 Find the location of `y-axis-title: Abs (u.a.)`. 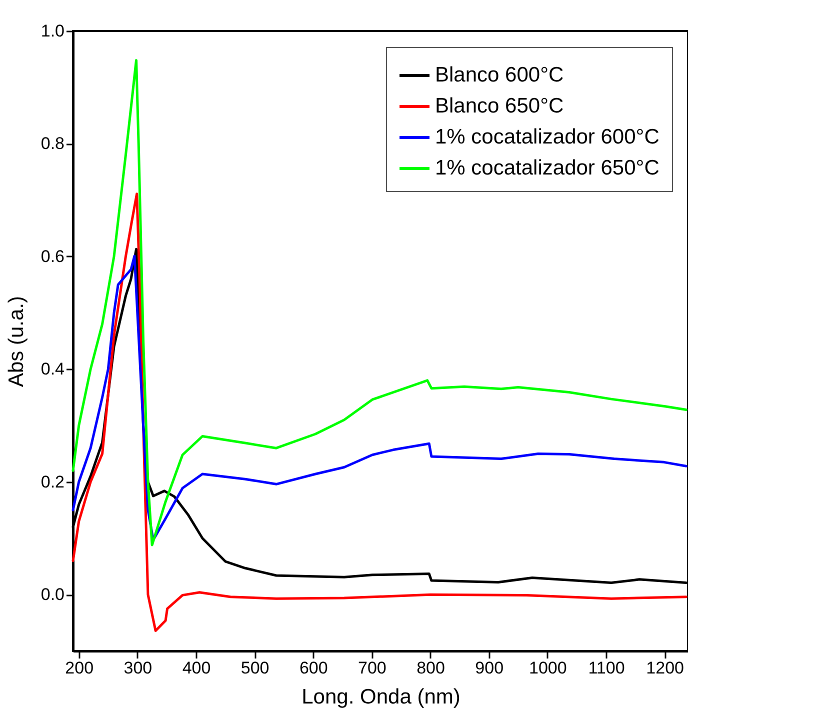

y-axis-title: Abs (u.a.) is located at coordinates (16, 342).